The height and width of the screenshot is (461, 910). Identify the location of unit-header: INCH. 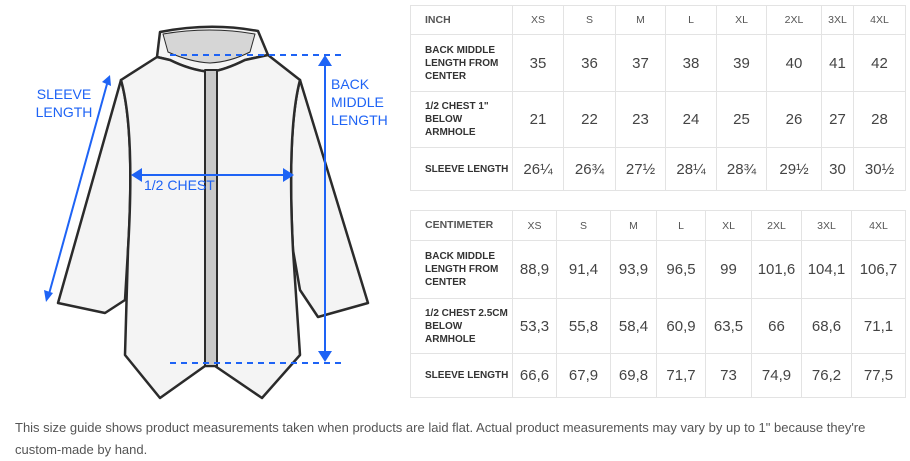
(461, 20).